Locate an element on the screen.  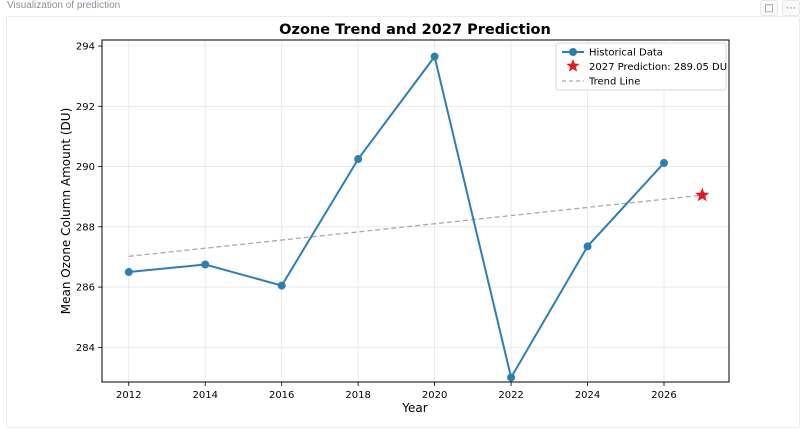
legend-historical-marker is located at coordinates (573, 52).